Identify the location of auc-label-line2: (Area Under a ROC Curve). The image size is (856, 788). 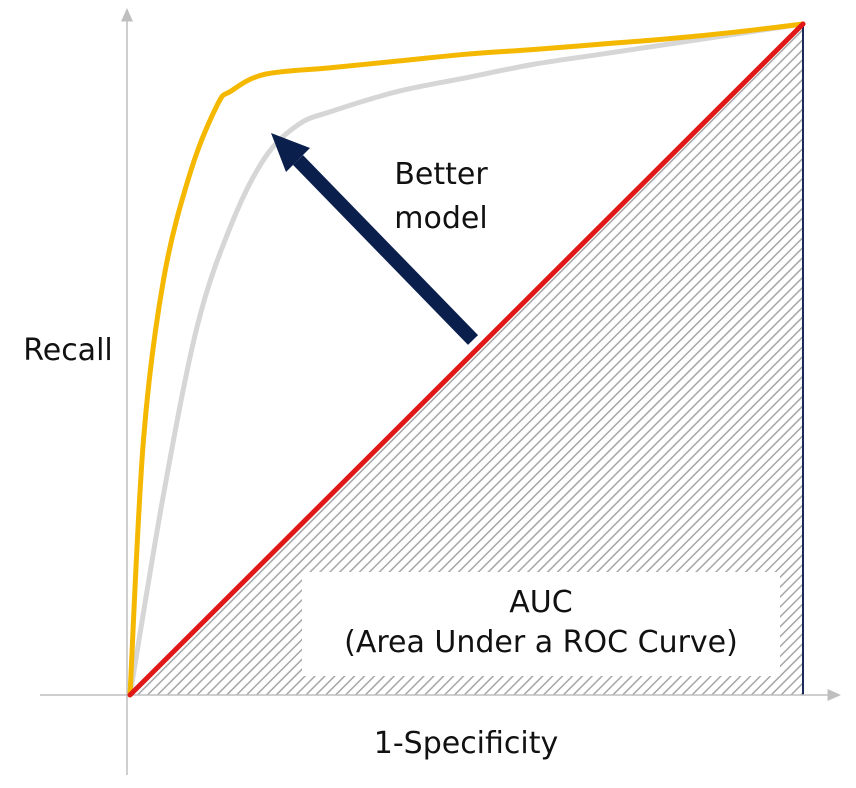
(541, 642).